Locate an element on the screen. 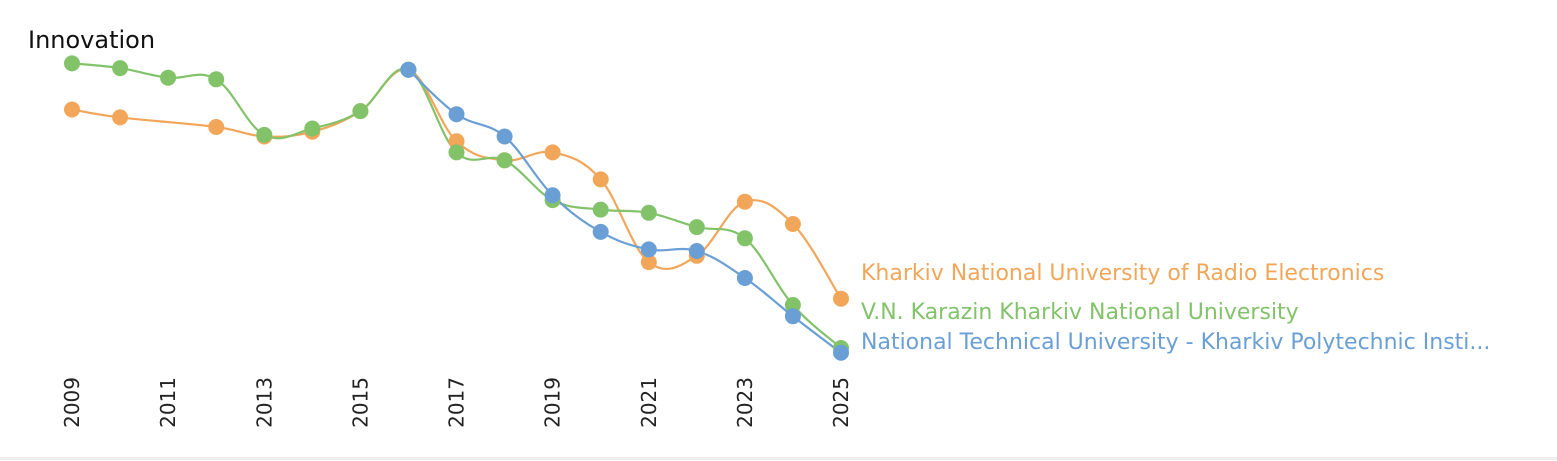 The width and height of the screenshot is (1557, 461). x-tick-label: 2017 is located at coordinates (457, 402).